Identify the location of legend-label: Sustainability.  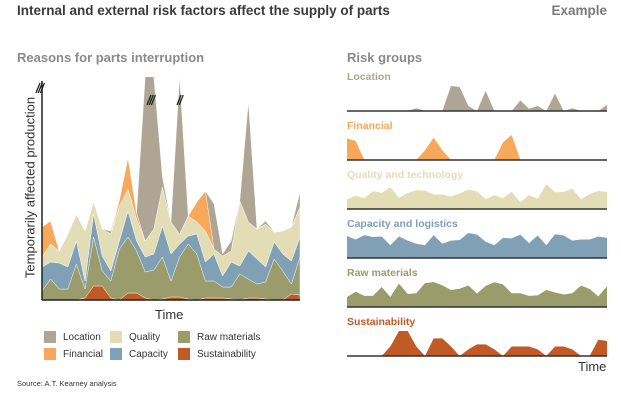
(226, 354).